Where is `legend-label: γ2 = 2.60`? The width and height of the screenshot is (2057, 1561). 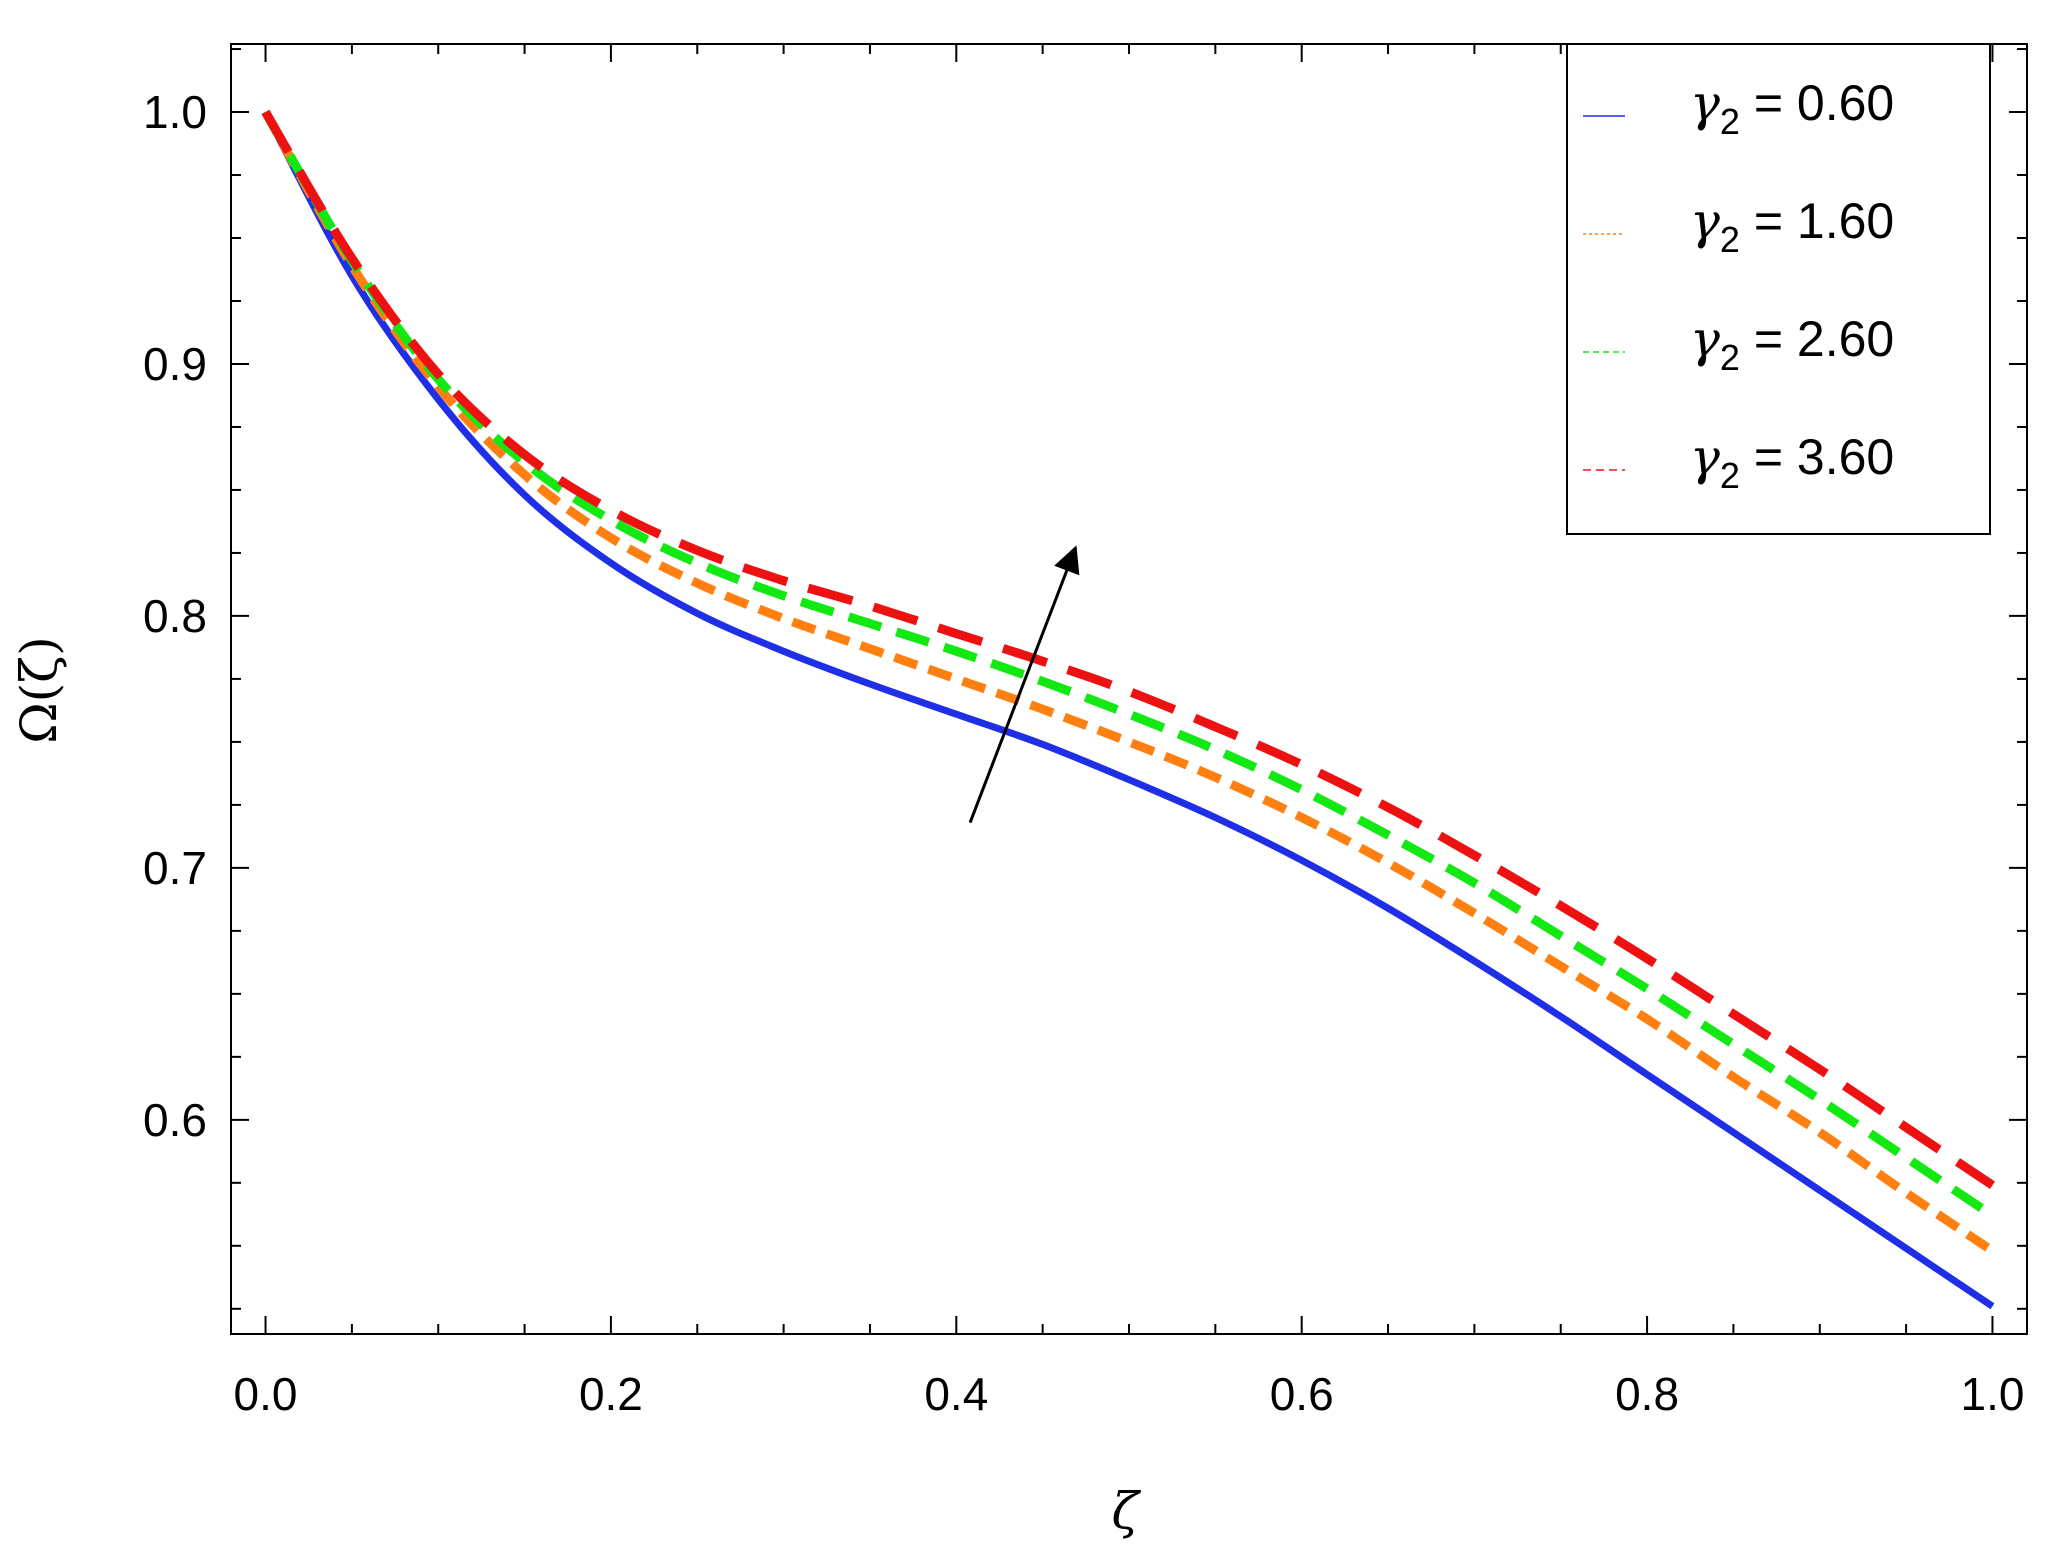
legend-label: γ2 = 2.60 is located at coordinates (1792, 344).